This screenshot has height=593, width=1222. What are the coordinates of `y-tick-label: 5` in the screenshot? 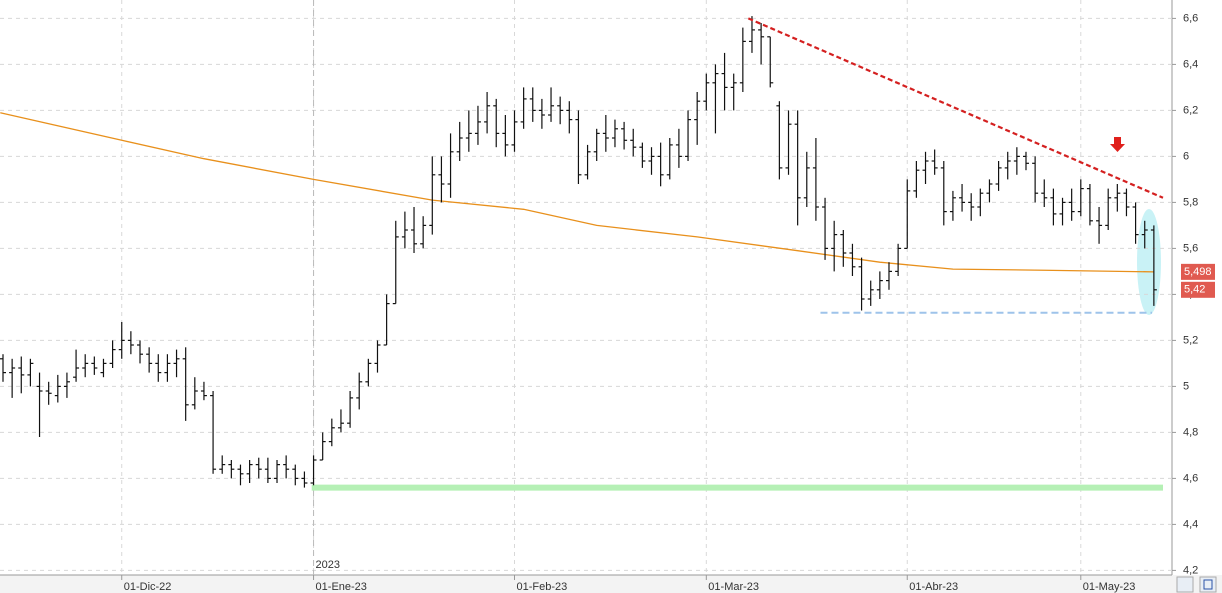 It's located at (1186, 386).